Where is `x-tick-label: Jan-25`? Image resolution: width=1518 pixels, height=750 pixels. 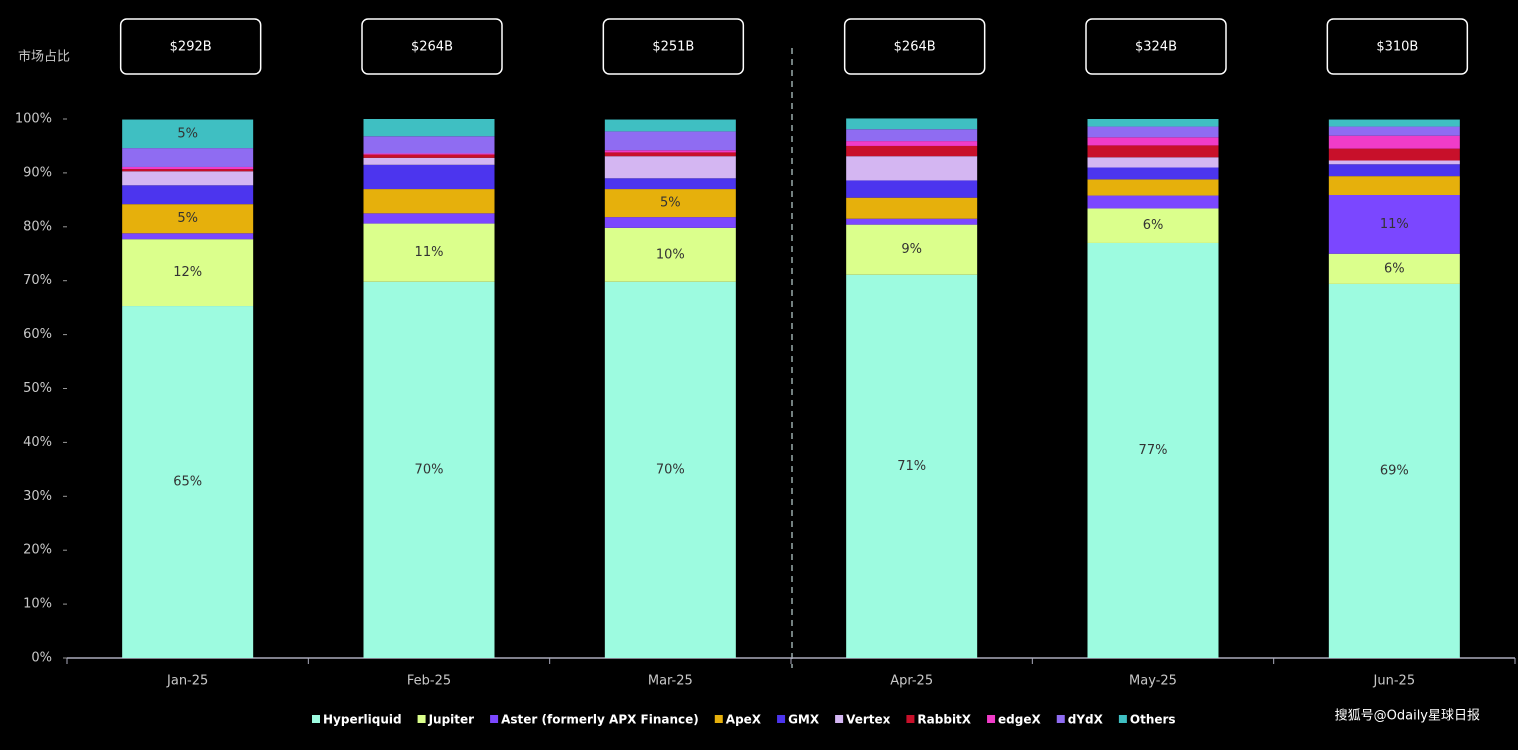 x-tick-label: Jan-25 is located at coordinates (187, 681).